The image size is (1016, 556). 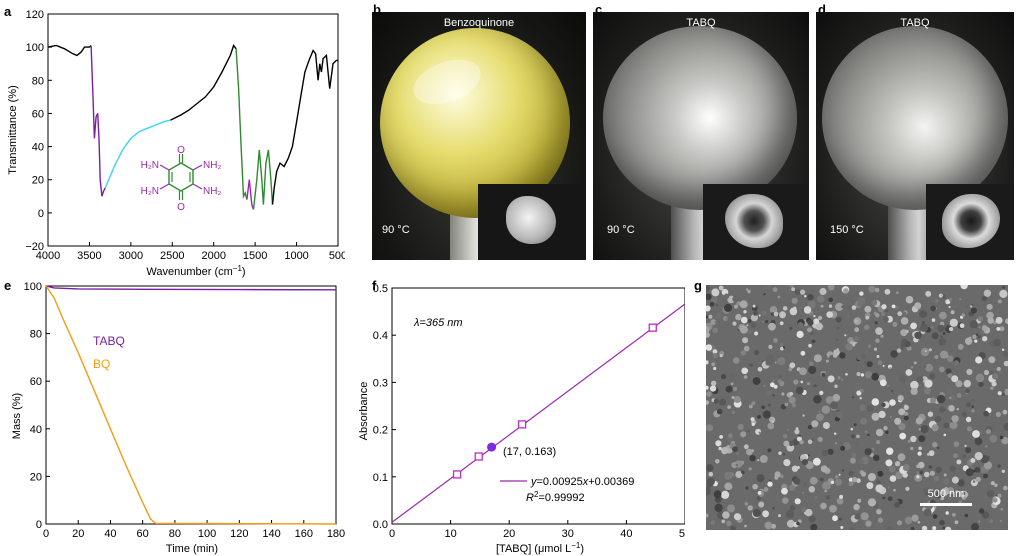 I want to click on ftir-ylabel: Transmittance (%), so click(x=13, y=129).